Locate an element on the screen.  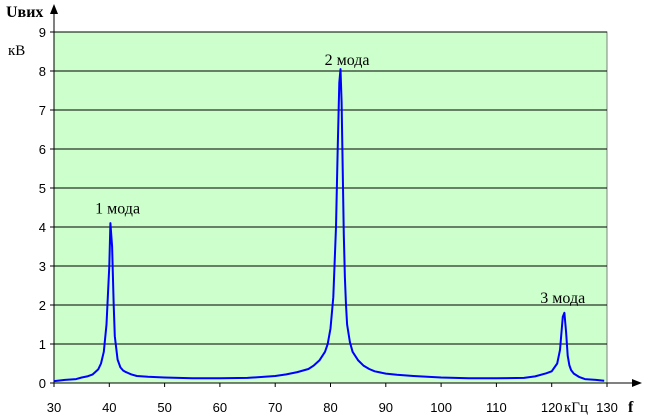
x-axis-unit: кГц is located at coordinates (576, 408).